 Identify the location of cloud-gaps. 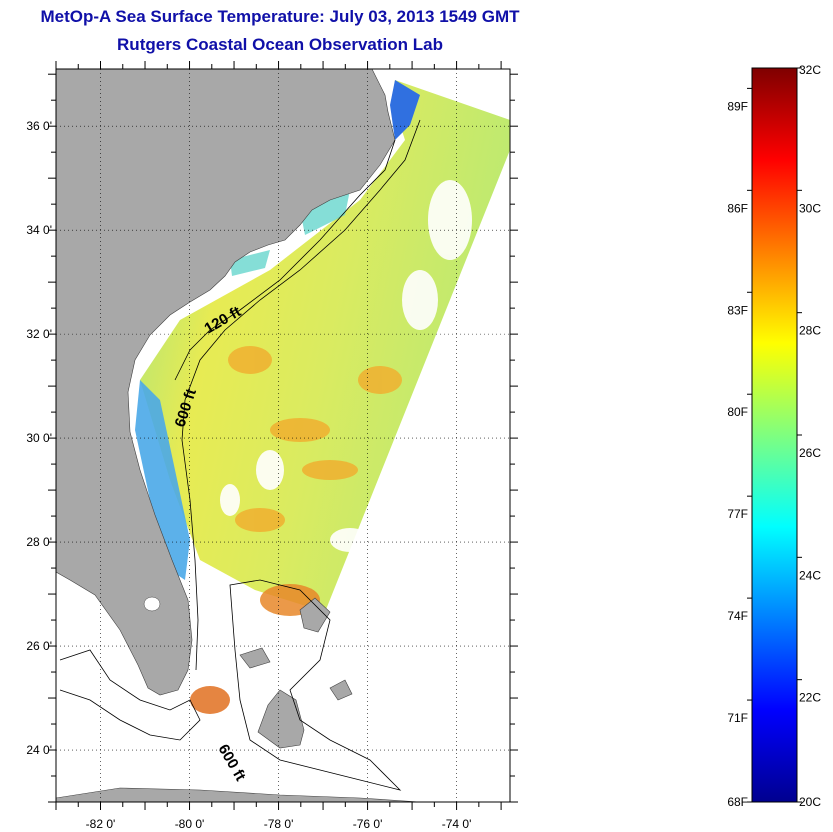
(346, 366).